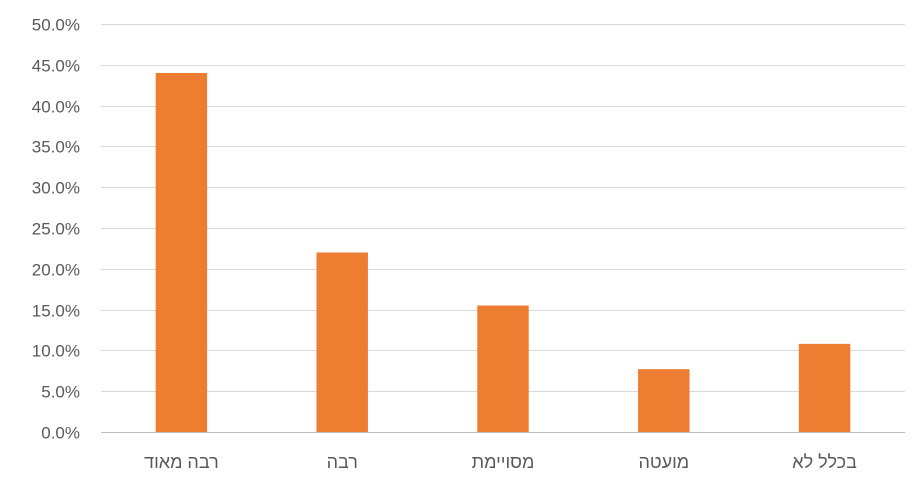 The width and height of the screenshot is (923, 479). I want to click on y-tick-label: 20.0%, so click(56, 270).